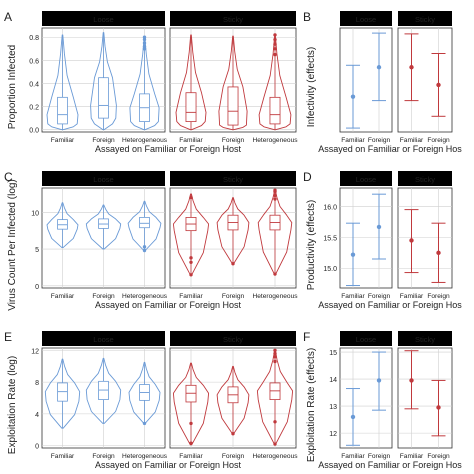  What do you see at coordinates (306, 337) in the screenshot?
I see `panel-letter: F` at bounding box center [306, 337].